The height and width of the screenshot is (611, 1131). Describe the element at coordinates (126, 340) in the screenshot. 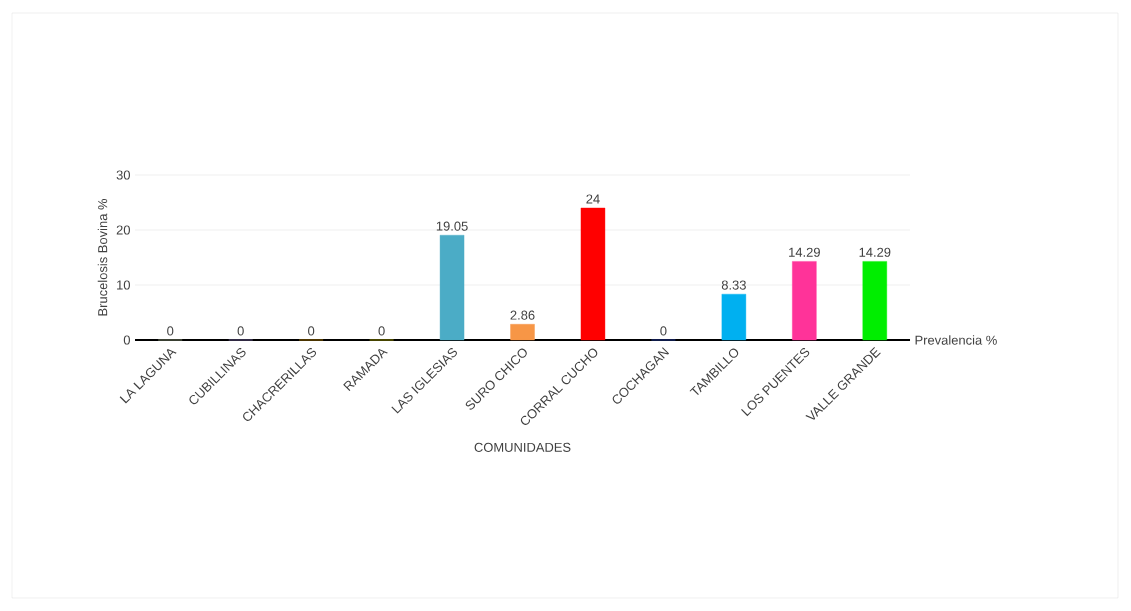

I see `y-tick-label: 0` at that location.